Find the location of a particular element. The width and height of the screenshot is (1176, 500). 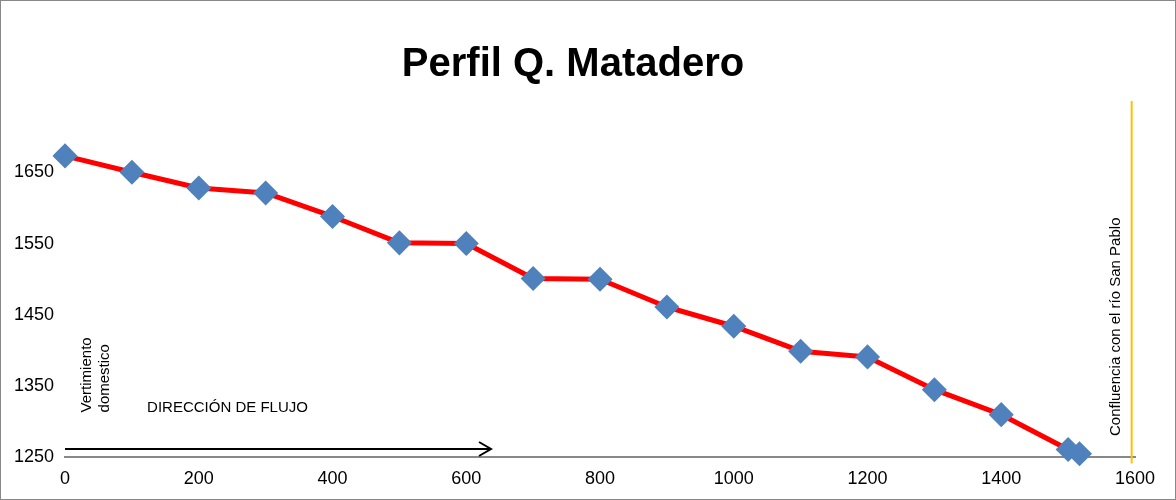

chart-title: Perfil Q. Matadero is located at coordinates (573, 62).